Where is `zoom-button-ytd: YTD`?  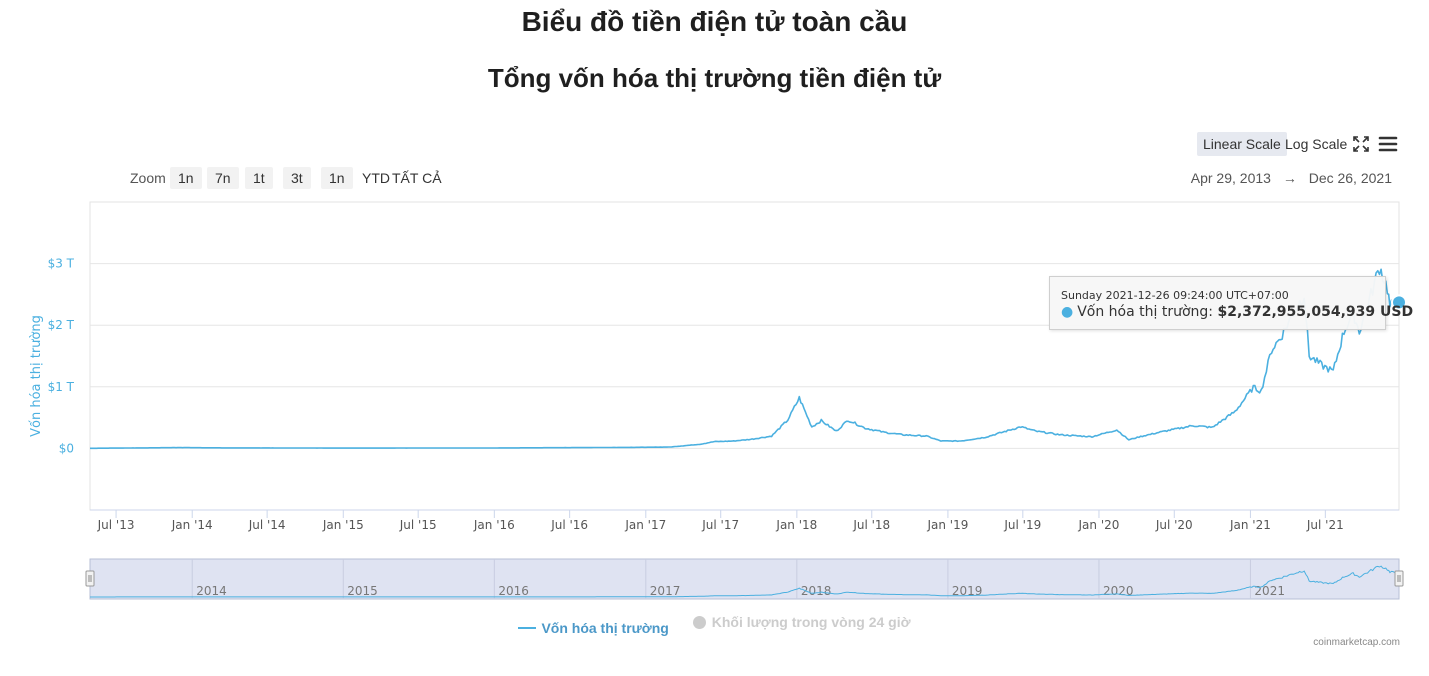 zoom-button-ytd: YTD is located at coordinates (376, 178).